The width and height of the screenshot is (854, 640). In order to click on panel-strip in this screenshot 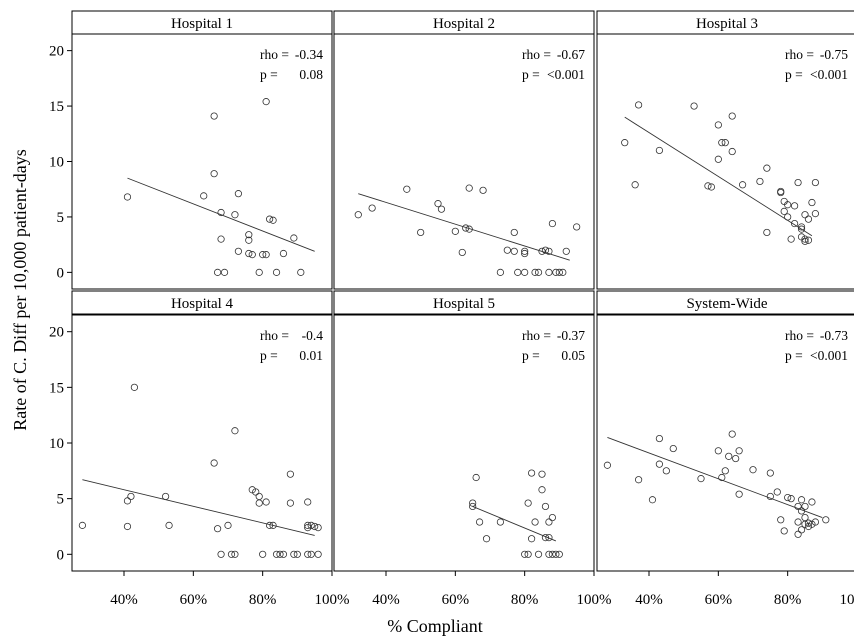, I will do `click(725, 302)`.